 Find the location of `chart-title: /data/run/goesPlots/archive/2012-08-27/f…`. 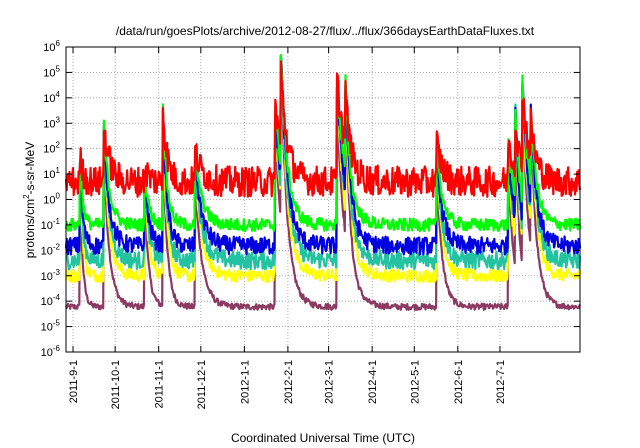

chart-title: /data/run/goesPlots/archive/2012-08-27/f… is located at coordinates (325, 31).